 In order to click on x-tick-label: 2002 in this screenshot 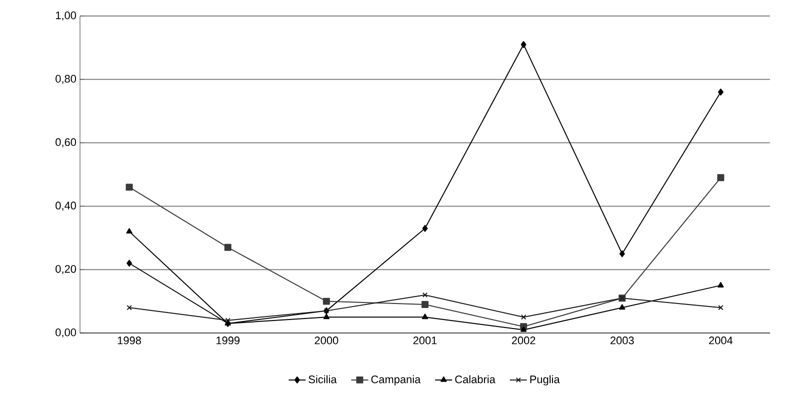, I will do `click(524, 340)`.